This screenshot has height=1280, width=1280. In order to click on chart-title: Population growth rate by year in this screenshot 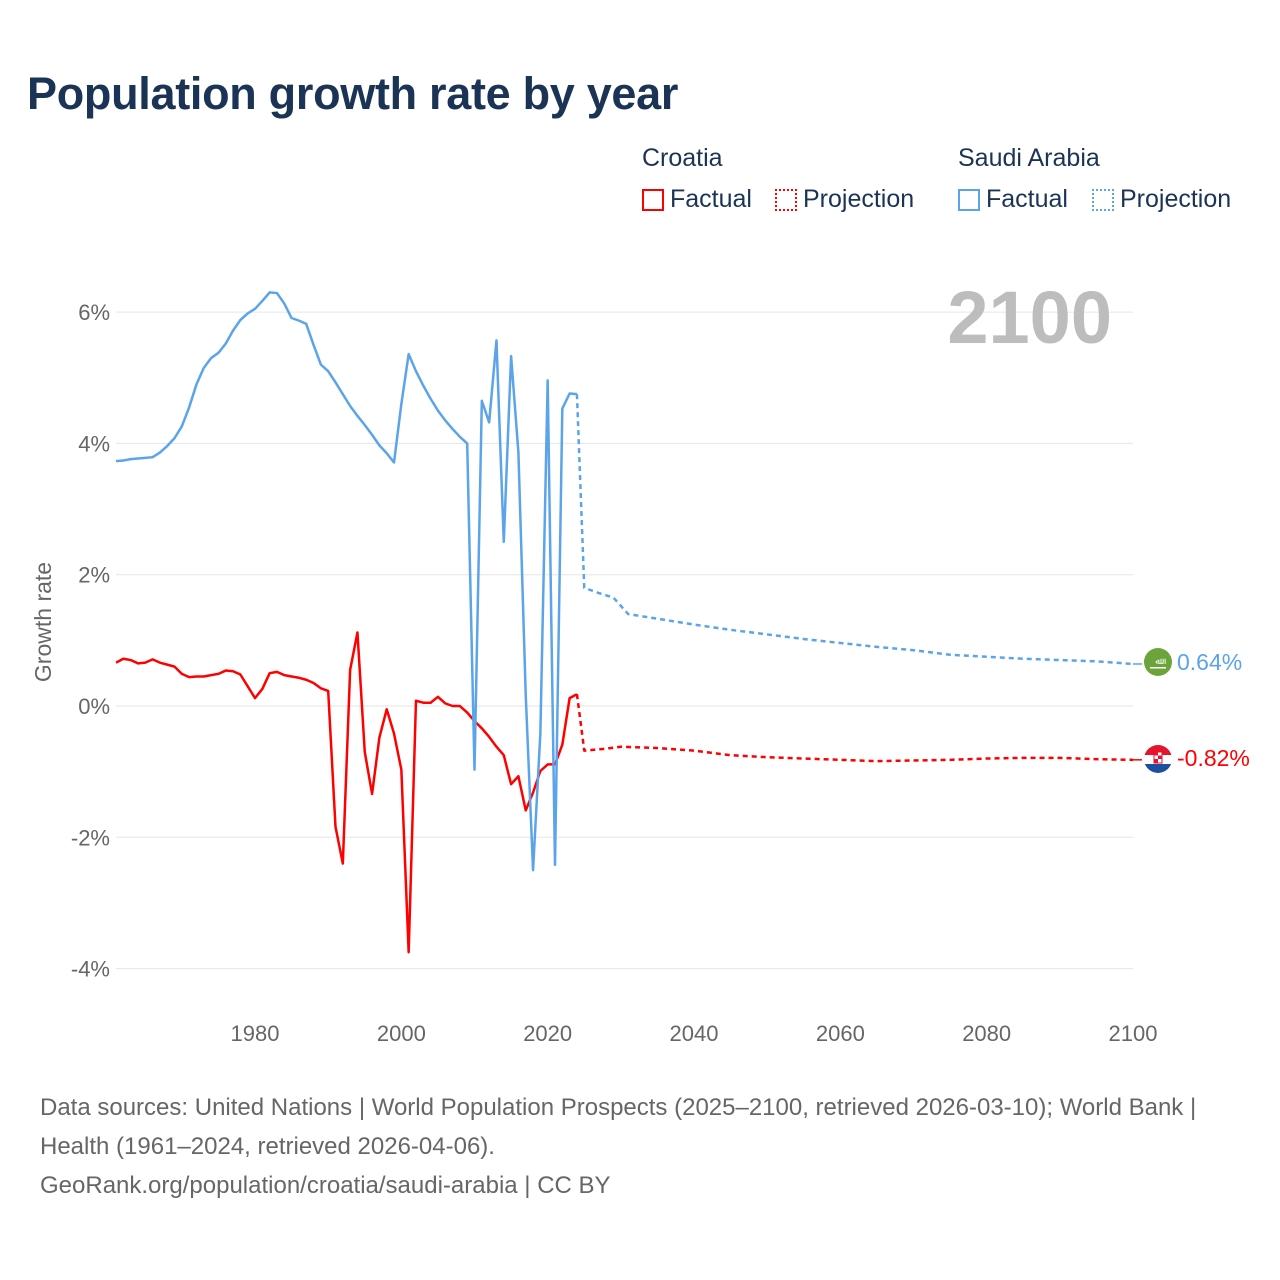, I will do `click(353, 93)`.